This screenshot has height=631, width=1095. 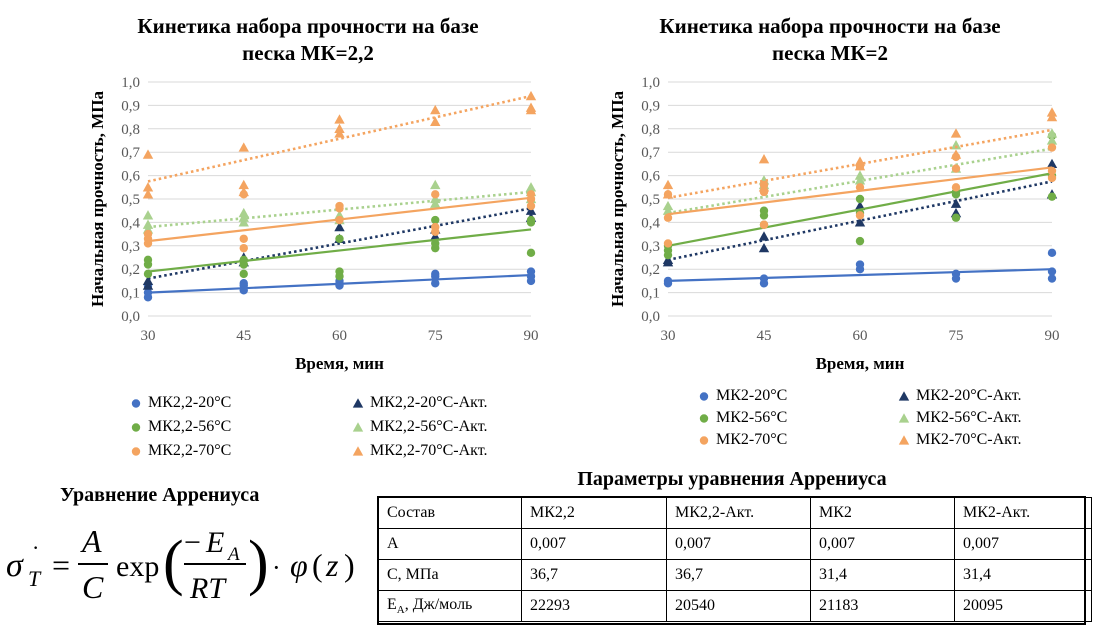 What do you see at coordinates (450, 544) in the screenshot?
I see `table-cell: A` at bounding box center [450, 544].